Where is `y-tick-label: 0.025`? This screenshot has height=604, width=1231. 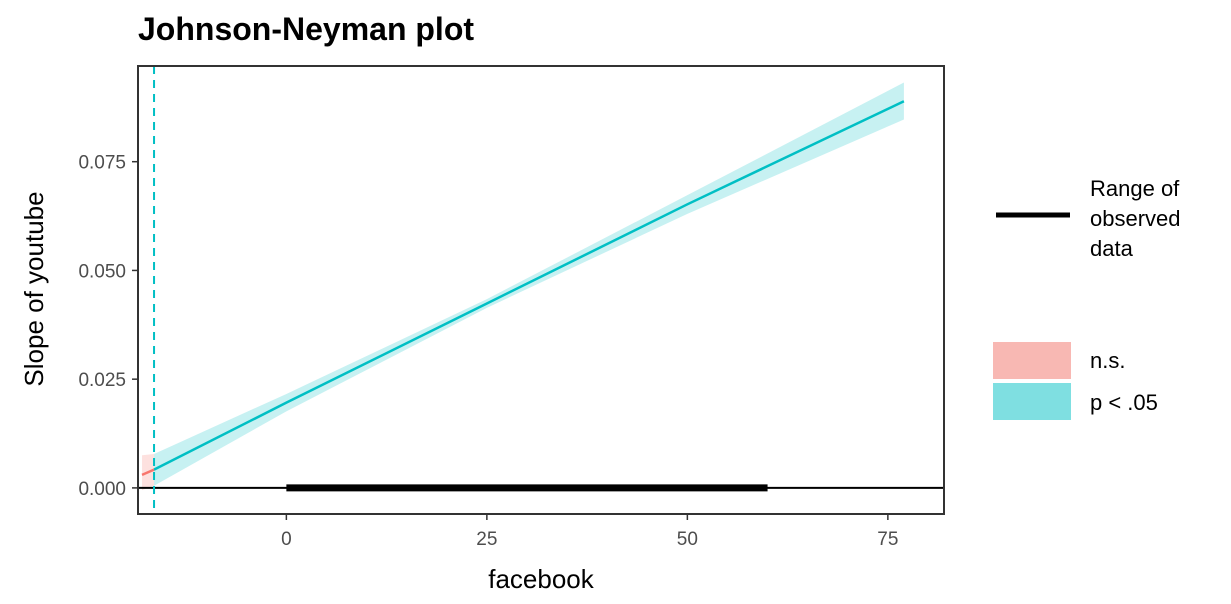
y-tick-label: 0.025 is located at coordinates (102, 380).